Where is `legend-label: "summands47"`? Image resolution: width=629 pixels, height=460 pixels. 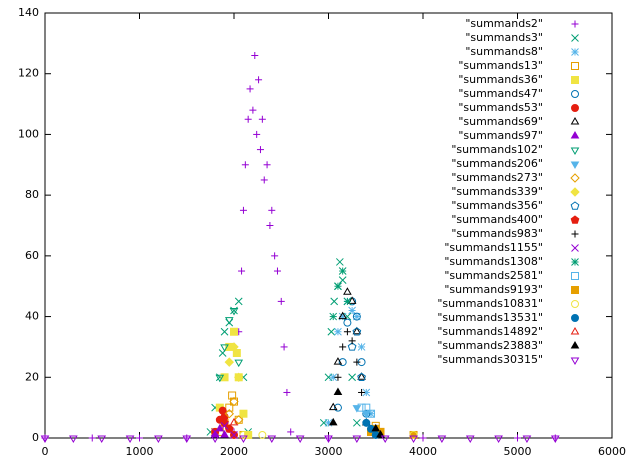
legend-label: "summands47" is located at coordinates (500, 93).